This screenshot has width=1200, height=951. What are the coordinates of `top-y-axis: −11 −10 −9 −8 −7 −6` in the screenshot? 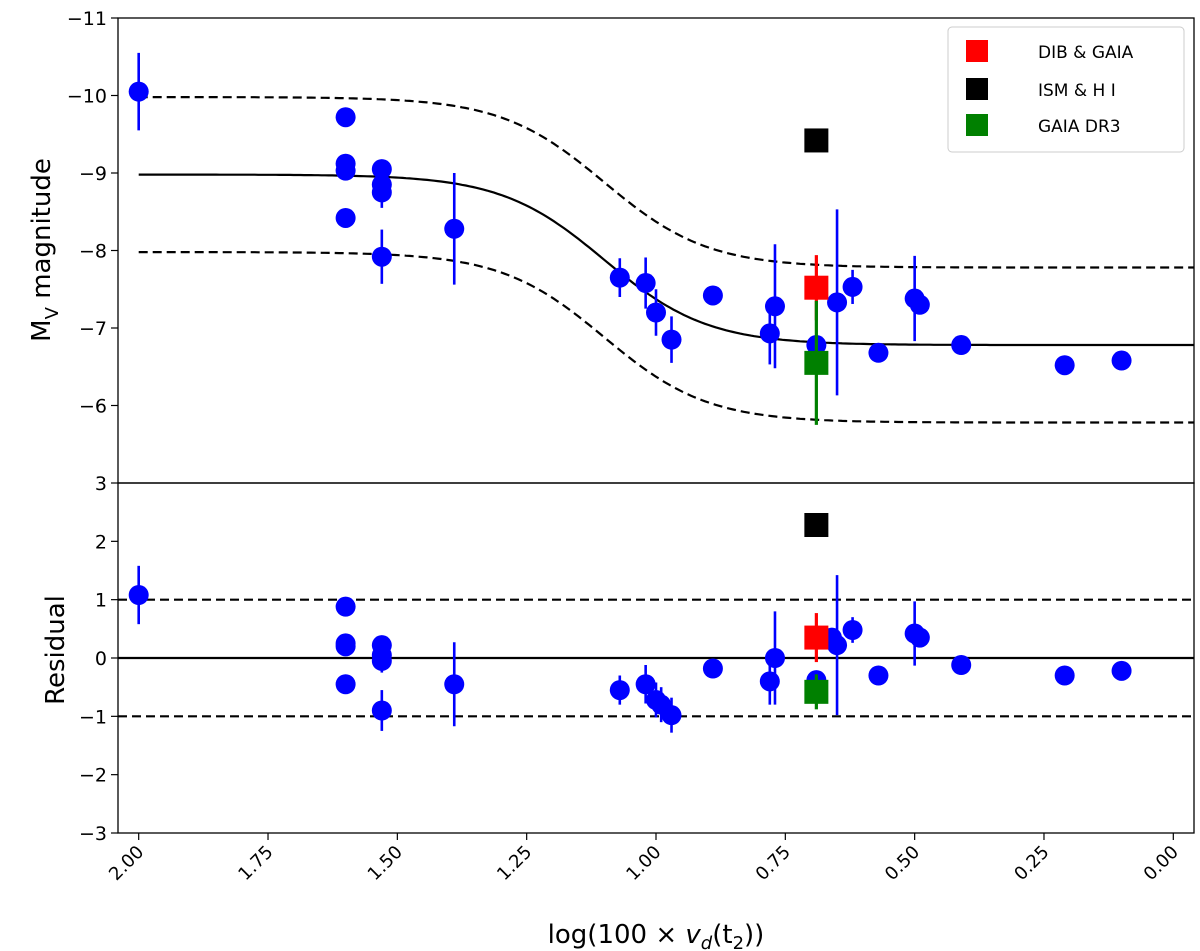 It's located at (92, 213).